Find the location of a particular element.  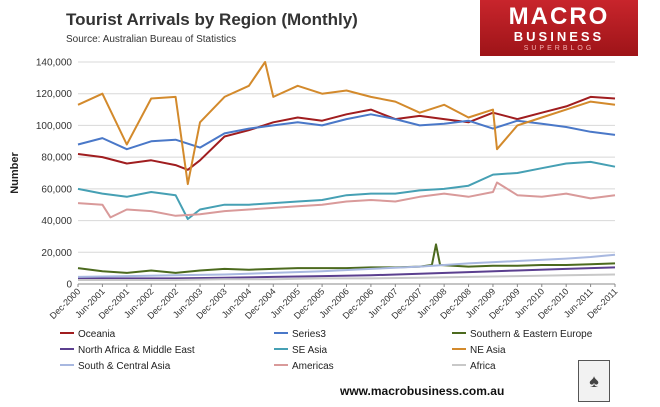

logo-line-1: MACRO is located at coordinates (559, 16).